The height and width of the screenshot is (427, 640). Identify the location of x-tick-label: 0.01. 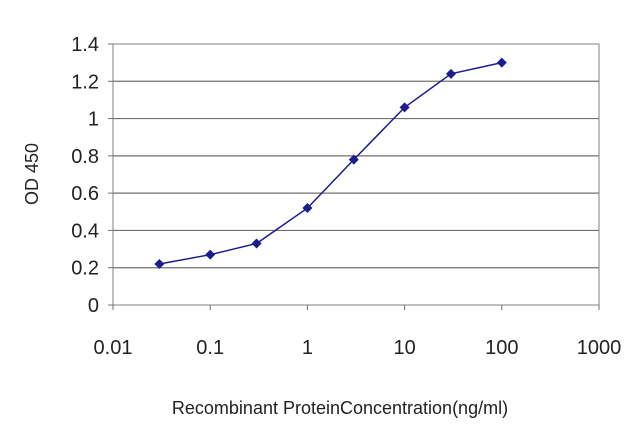
(113, 348).